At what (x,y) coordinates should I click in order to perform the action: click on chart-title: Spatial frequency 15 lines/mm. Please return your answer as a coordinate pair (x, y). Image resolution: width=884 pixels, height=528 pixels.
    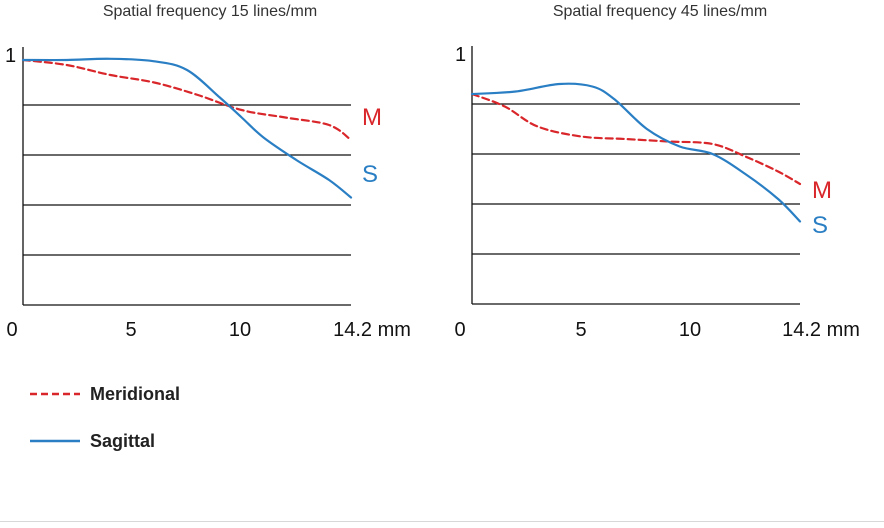
    Looking at the image, I should click on (210, 11).